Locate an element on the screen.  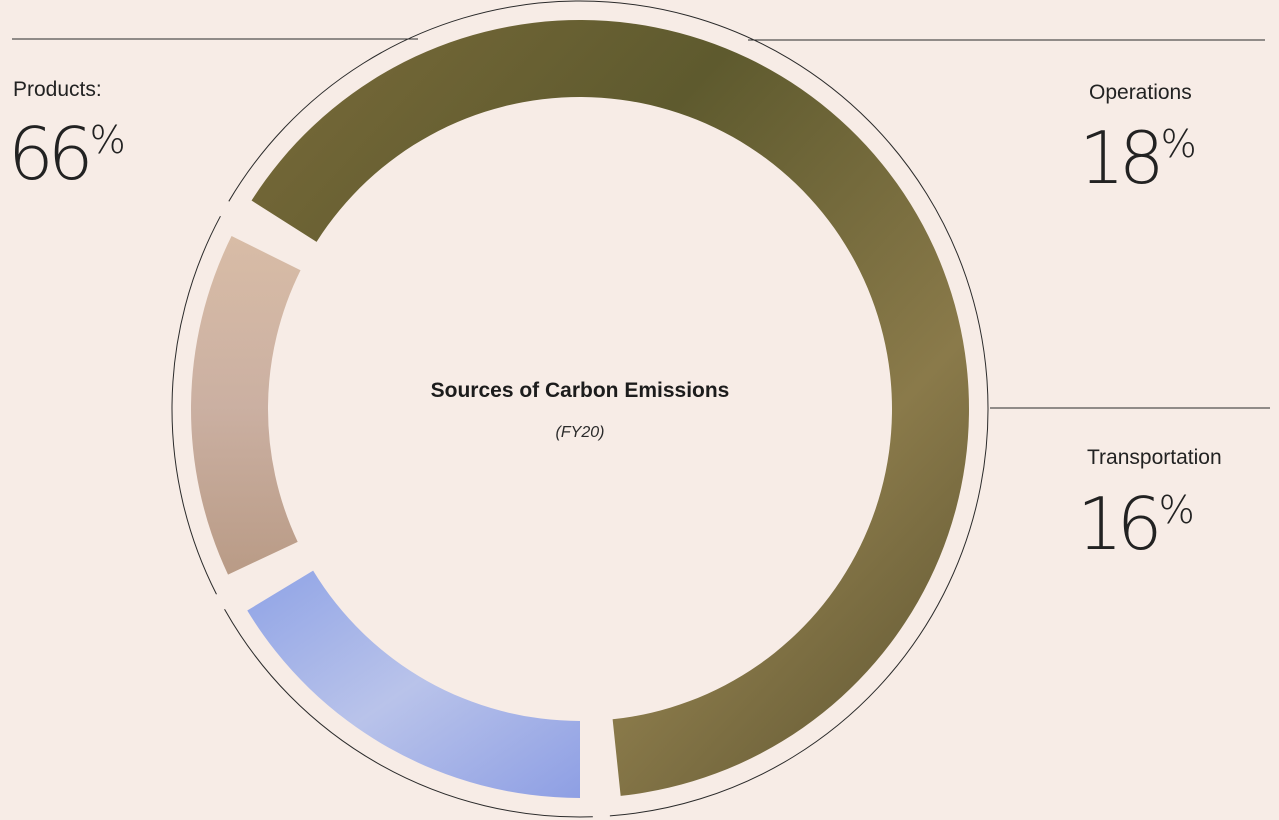
slice-value-operations: 18% is located at coordinates (1138, 158).